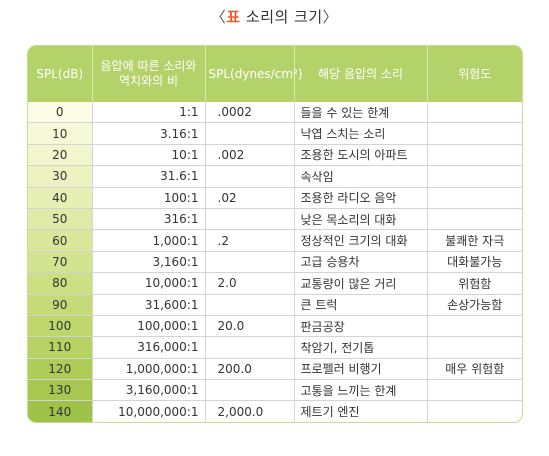 The height and width of the screenshot is (456, 549). I want to click on ratio-cell: 31.6:1, so click(149, 176).